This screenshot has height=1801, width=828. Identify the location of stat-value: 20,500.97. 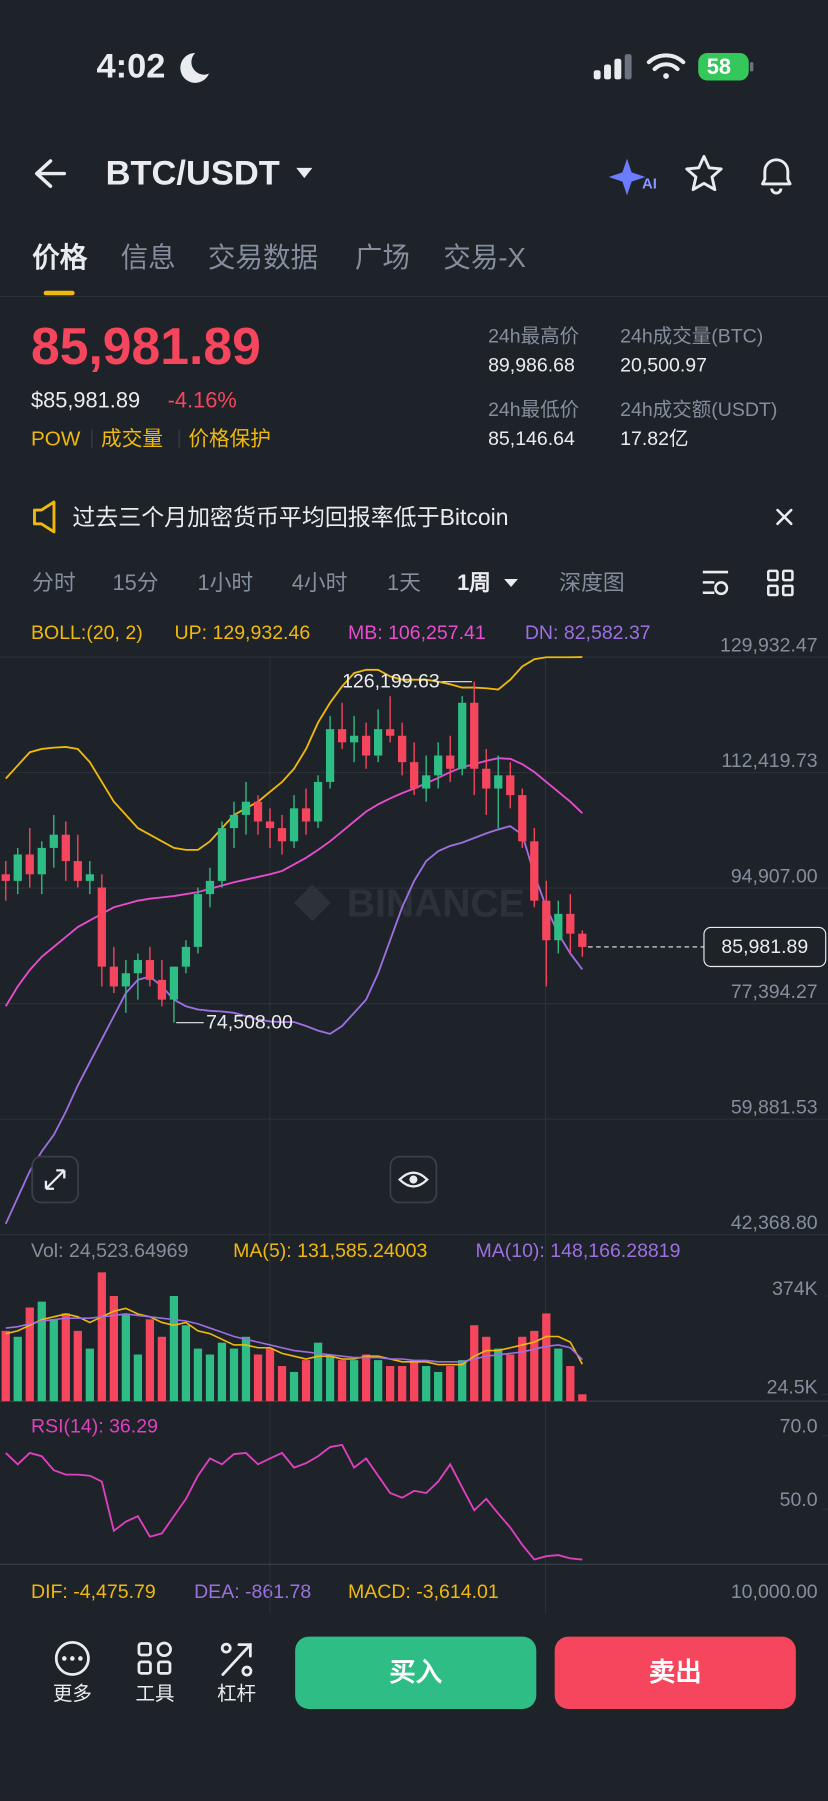
(663, 365).